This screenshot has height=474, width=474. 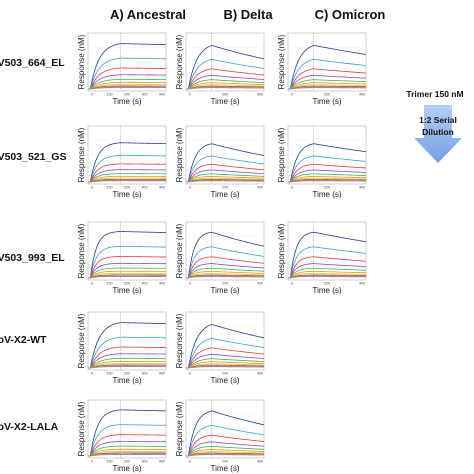 I want to click on dilution-arrow-icon, so click(x=438, y=134).